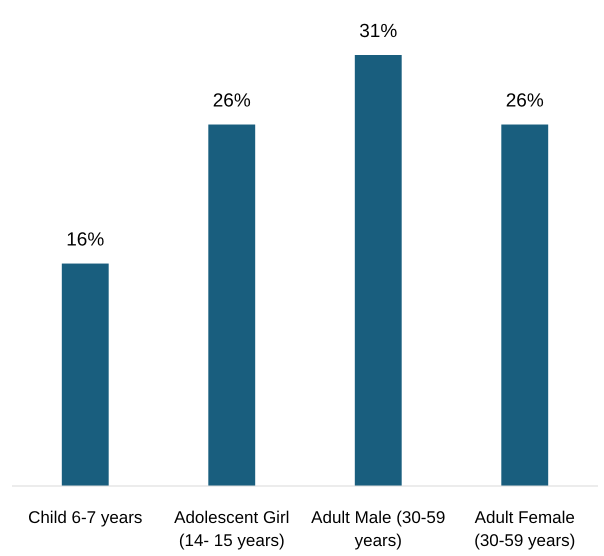 Image resolution: width=604 pixels, height=556 pixels. I want to click on data-label: 31%, so click(378, 31).